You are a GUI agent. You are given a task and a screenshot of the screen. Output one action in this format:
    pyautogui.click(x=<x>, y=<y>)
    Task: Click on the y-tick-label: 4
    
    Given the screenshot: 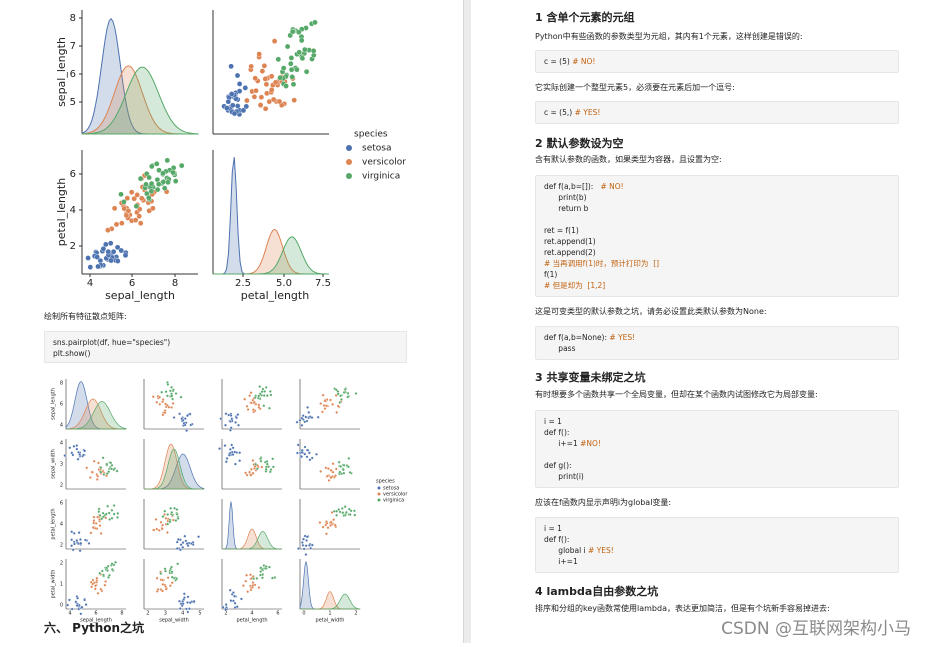 What is the action you would take?
    pyautogui.click(x=73, y=210)
    